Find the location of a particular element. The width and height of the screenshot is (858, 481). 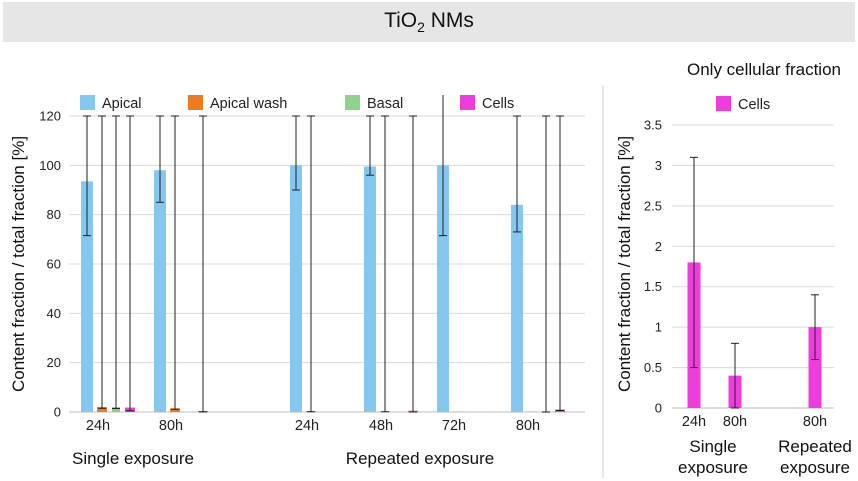

y-tick-label: 60 is located at coordinates (54, 264).